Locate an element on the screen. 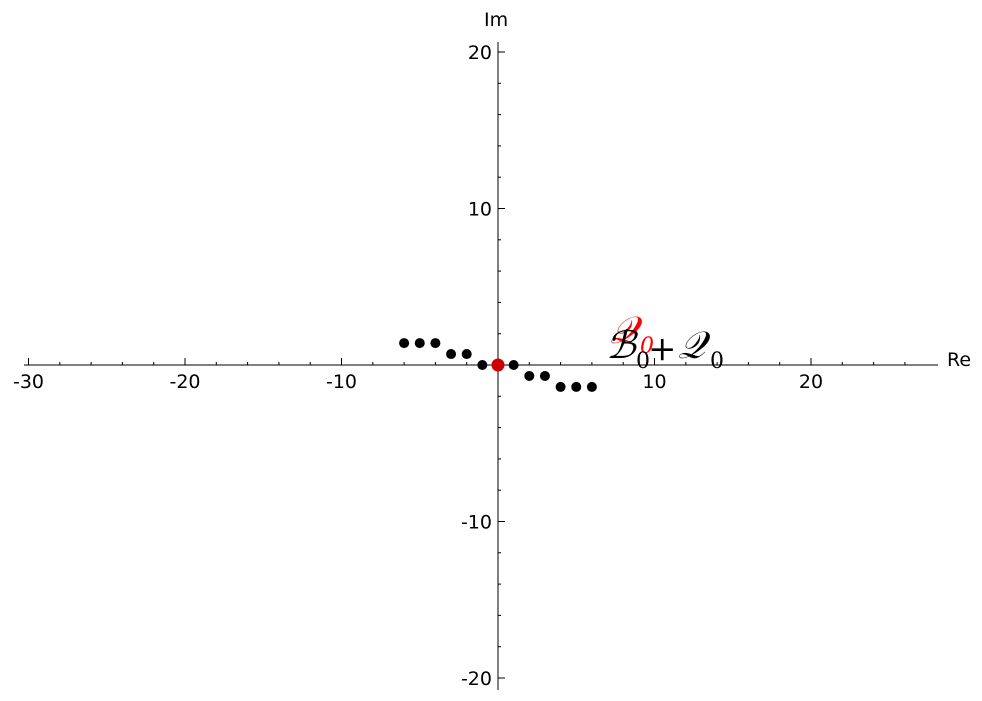  x-tick-labels: -30 -20 -10 10 20 is located at coordinates (418, 382).